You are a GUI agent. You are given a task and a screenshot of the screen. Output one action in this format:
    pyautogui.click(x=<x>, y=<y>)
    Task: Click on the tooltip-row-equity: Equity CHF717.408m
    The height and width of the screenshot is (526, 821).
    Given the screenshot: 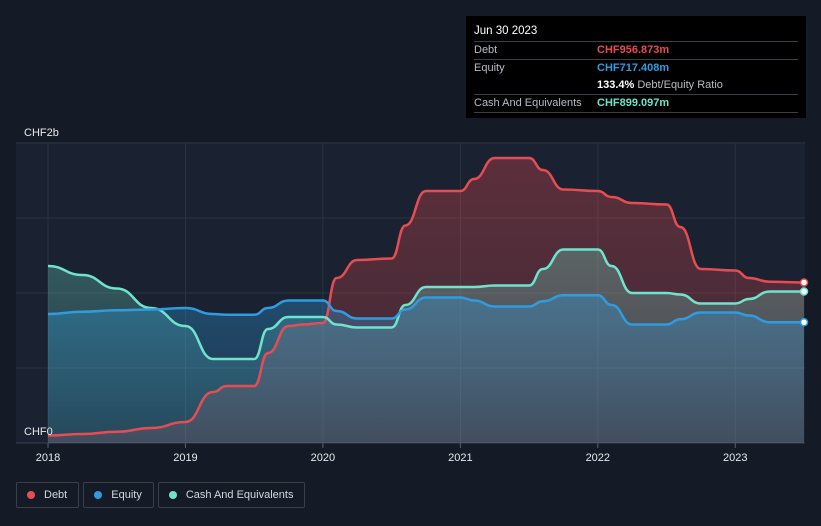 What is the action you would take?
    pyautogui.click(x=636, y=68)
    